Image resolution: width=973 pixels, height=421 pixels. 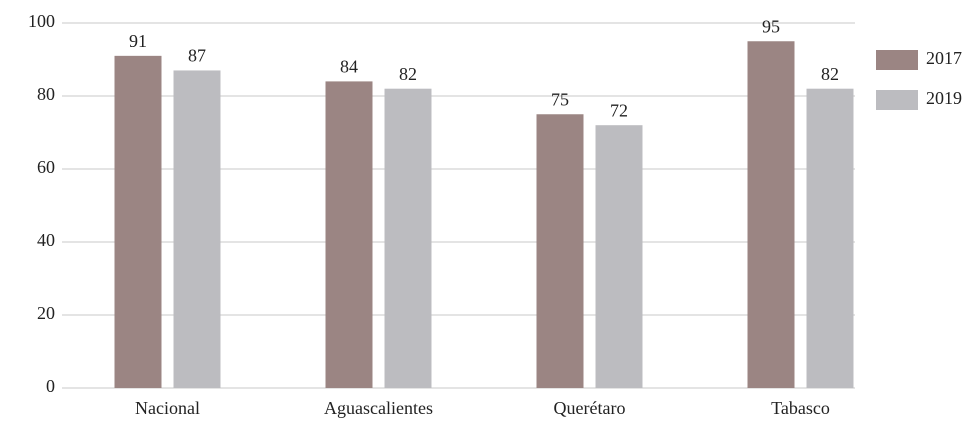 I want to click on y-tick-label: 20, so click(x=46, y=313).